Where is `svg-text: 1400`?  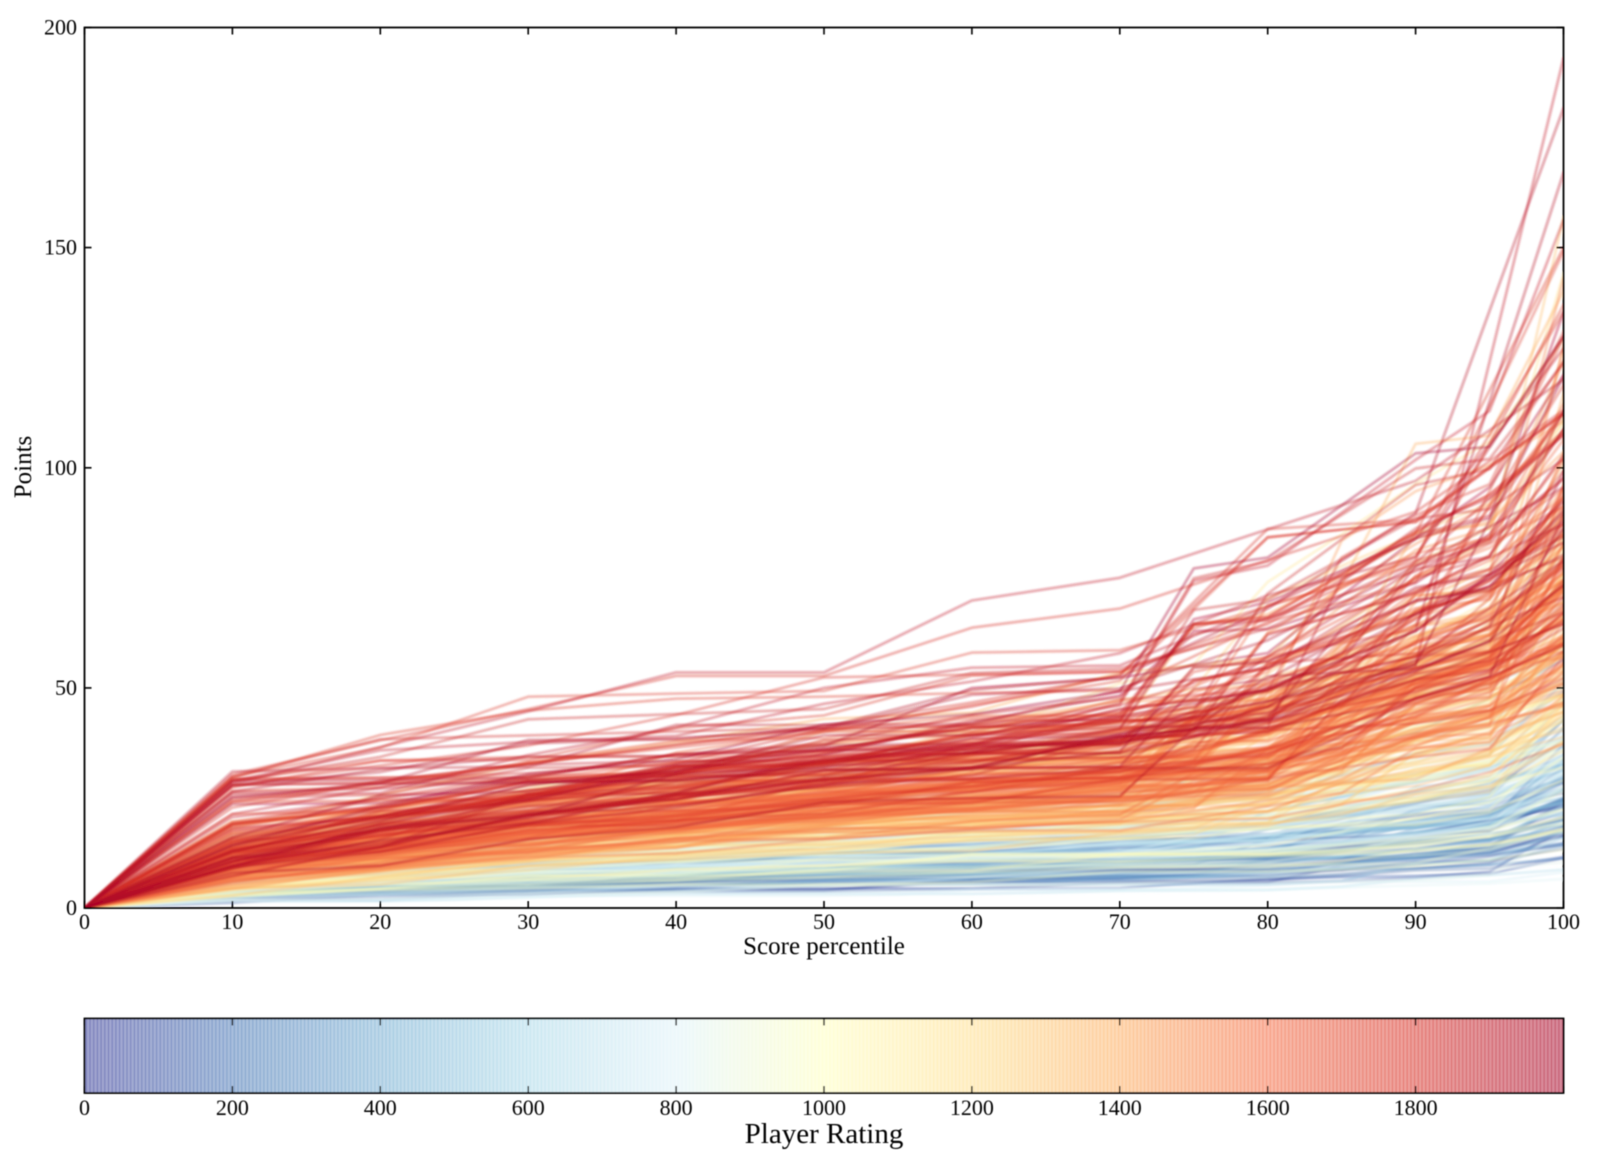 svg-text: 1400 is located at coordinates (1120, 1107).